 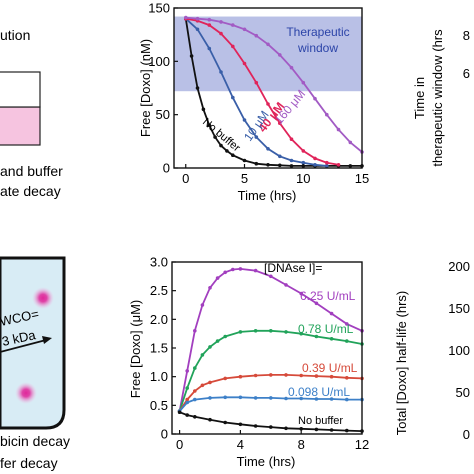 I want to click on top-series-line-160-m, so click(x=274, y=84).